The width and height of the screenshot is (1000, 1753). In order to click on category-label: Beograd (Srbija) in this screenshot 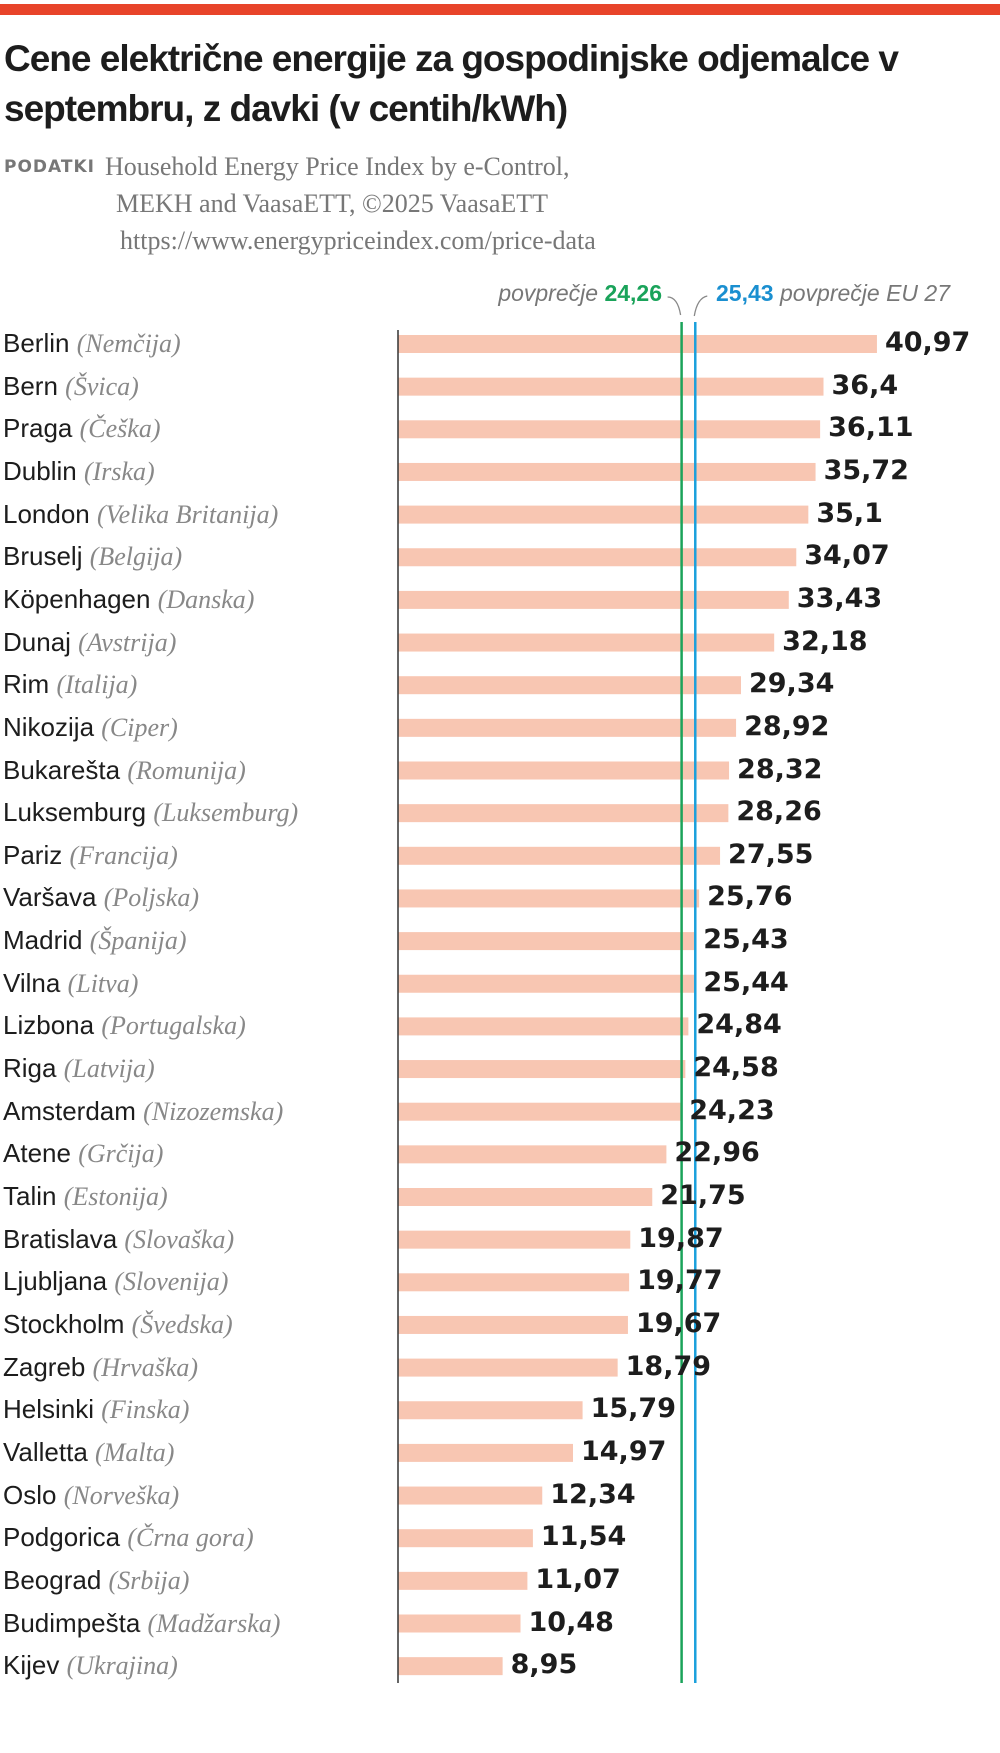, I will do `click(96, 1580)`.